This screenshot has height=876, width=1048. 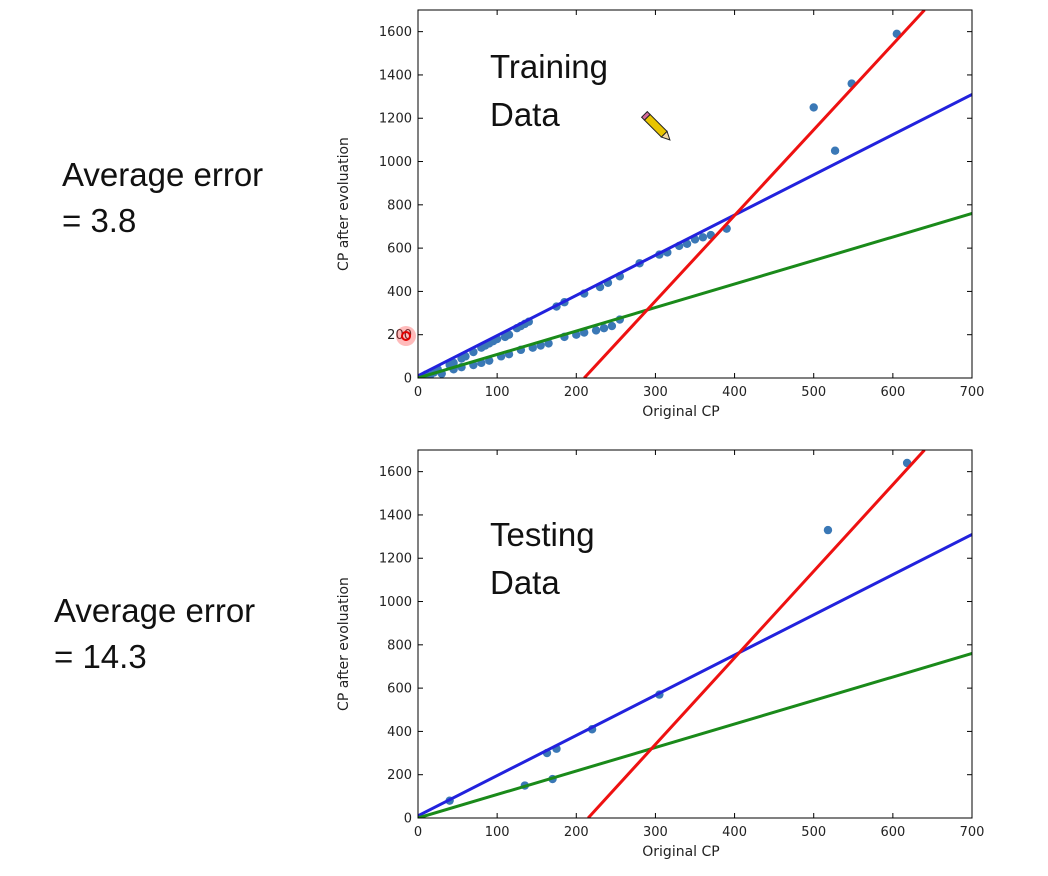 I want to click on error-value-text: = 3.8, so click(x=99, y=220).